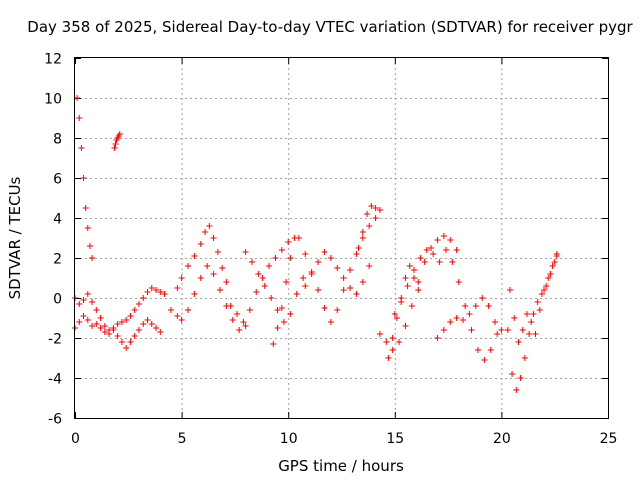 Image resolution: width=640 pixels, height=480 pixels. Describe the element at coordinates (502, 439) in the screenshot. I see `x-tick-label: 20` at that location.